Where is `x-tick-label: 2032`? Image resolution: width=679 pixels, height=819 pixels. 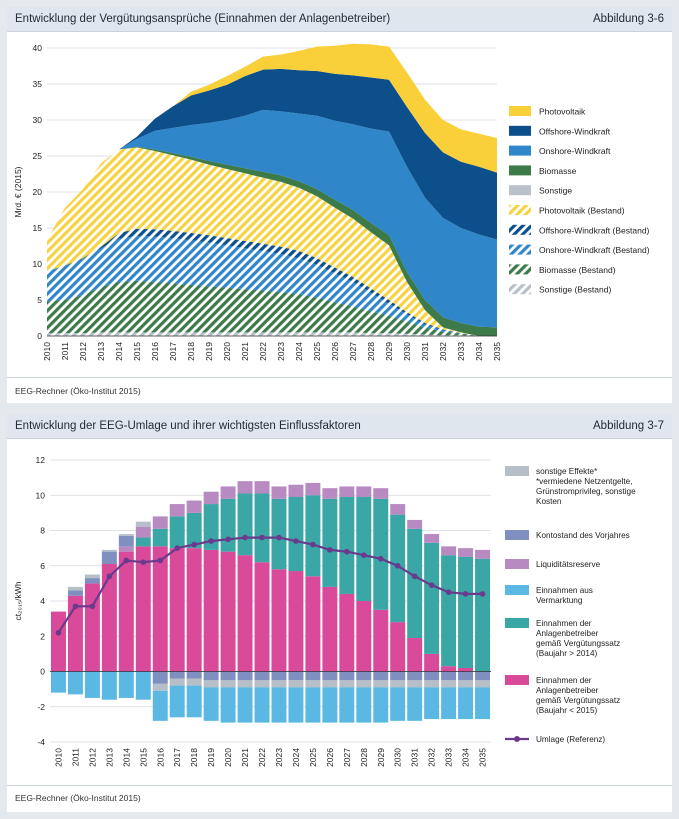 x-tick-label: 2032 is located at coordinates (432, 757).